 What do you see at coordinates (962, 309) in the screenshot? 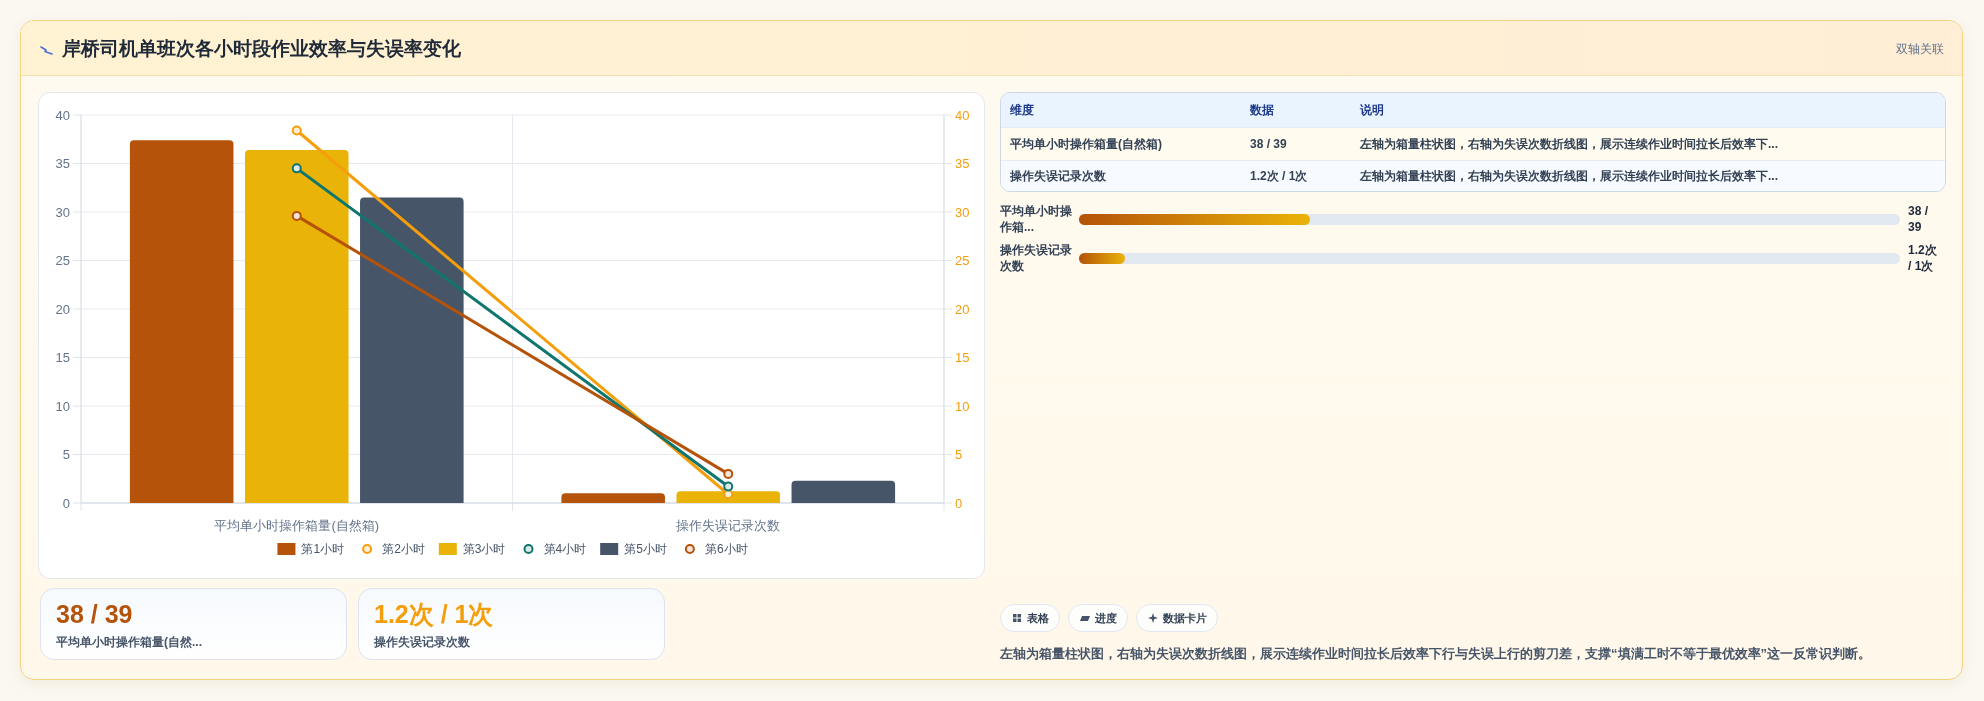
I see `y2-tick-label: 20` at bounding box center [962, 309].